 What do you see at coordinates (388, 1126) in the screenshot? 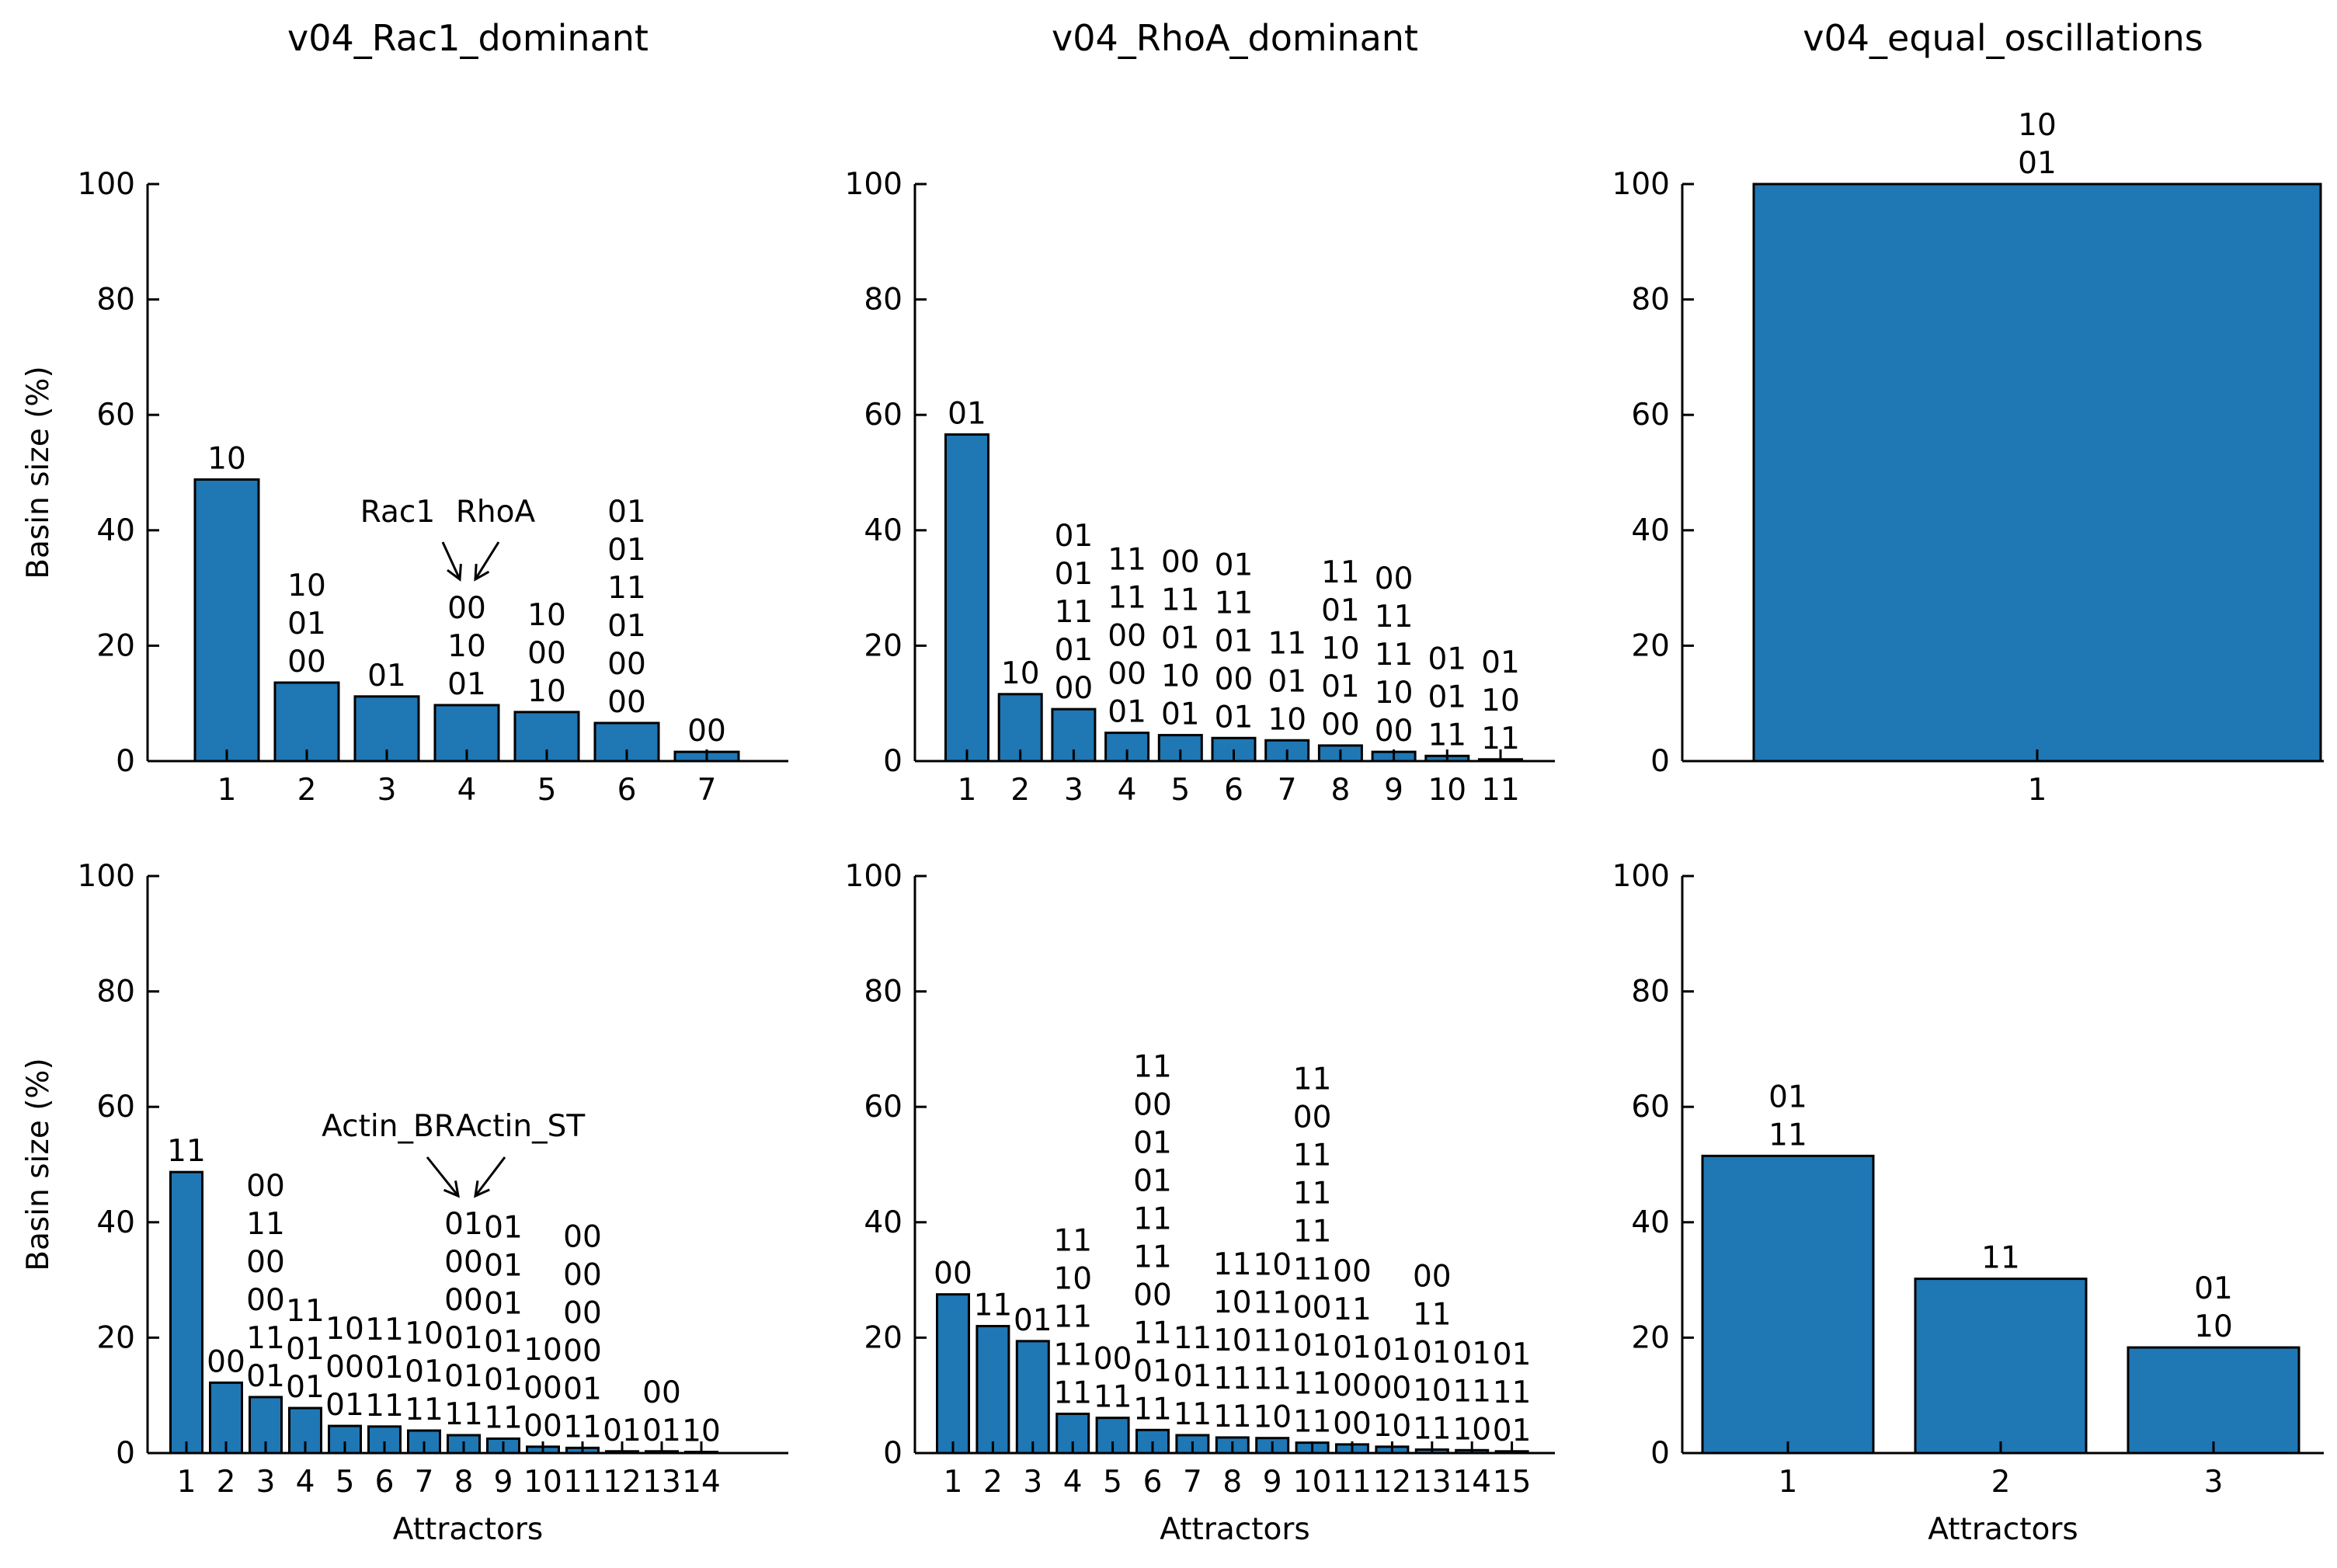
I see `annotation-left-label: Actin_BR` at bounding box center [388, 1126].